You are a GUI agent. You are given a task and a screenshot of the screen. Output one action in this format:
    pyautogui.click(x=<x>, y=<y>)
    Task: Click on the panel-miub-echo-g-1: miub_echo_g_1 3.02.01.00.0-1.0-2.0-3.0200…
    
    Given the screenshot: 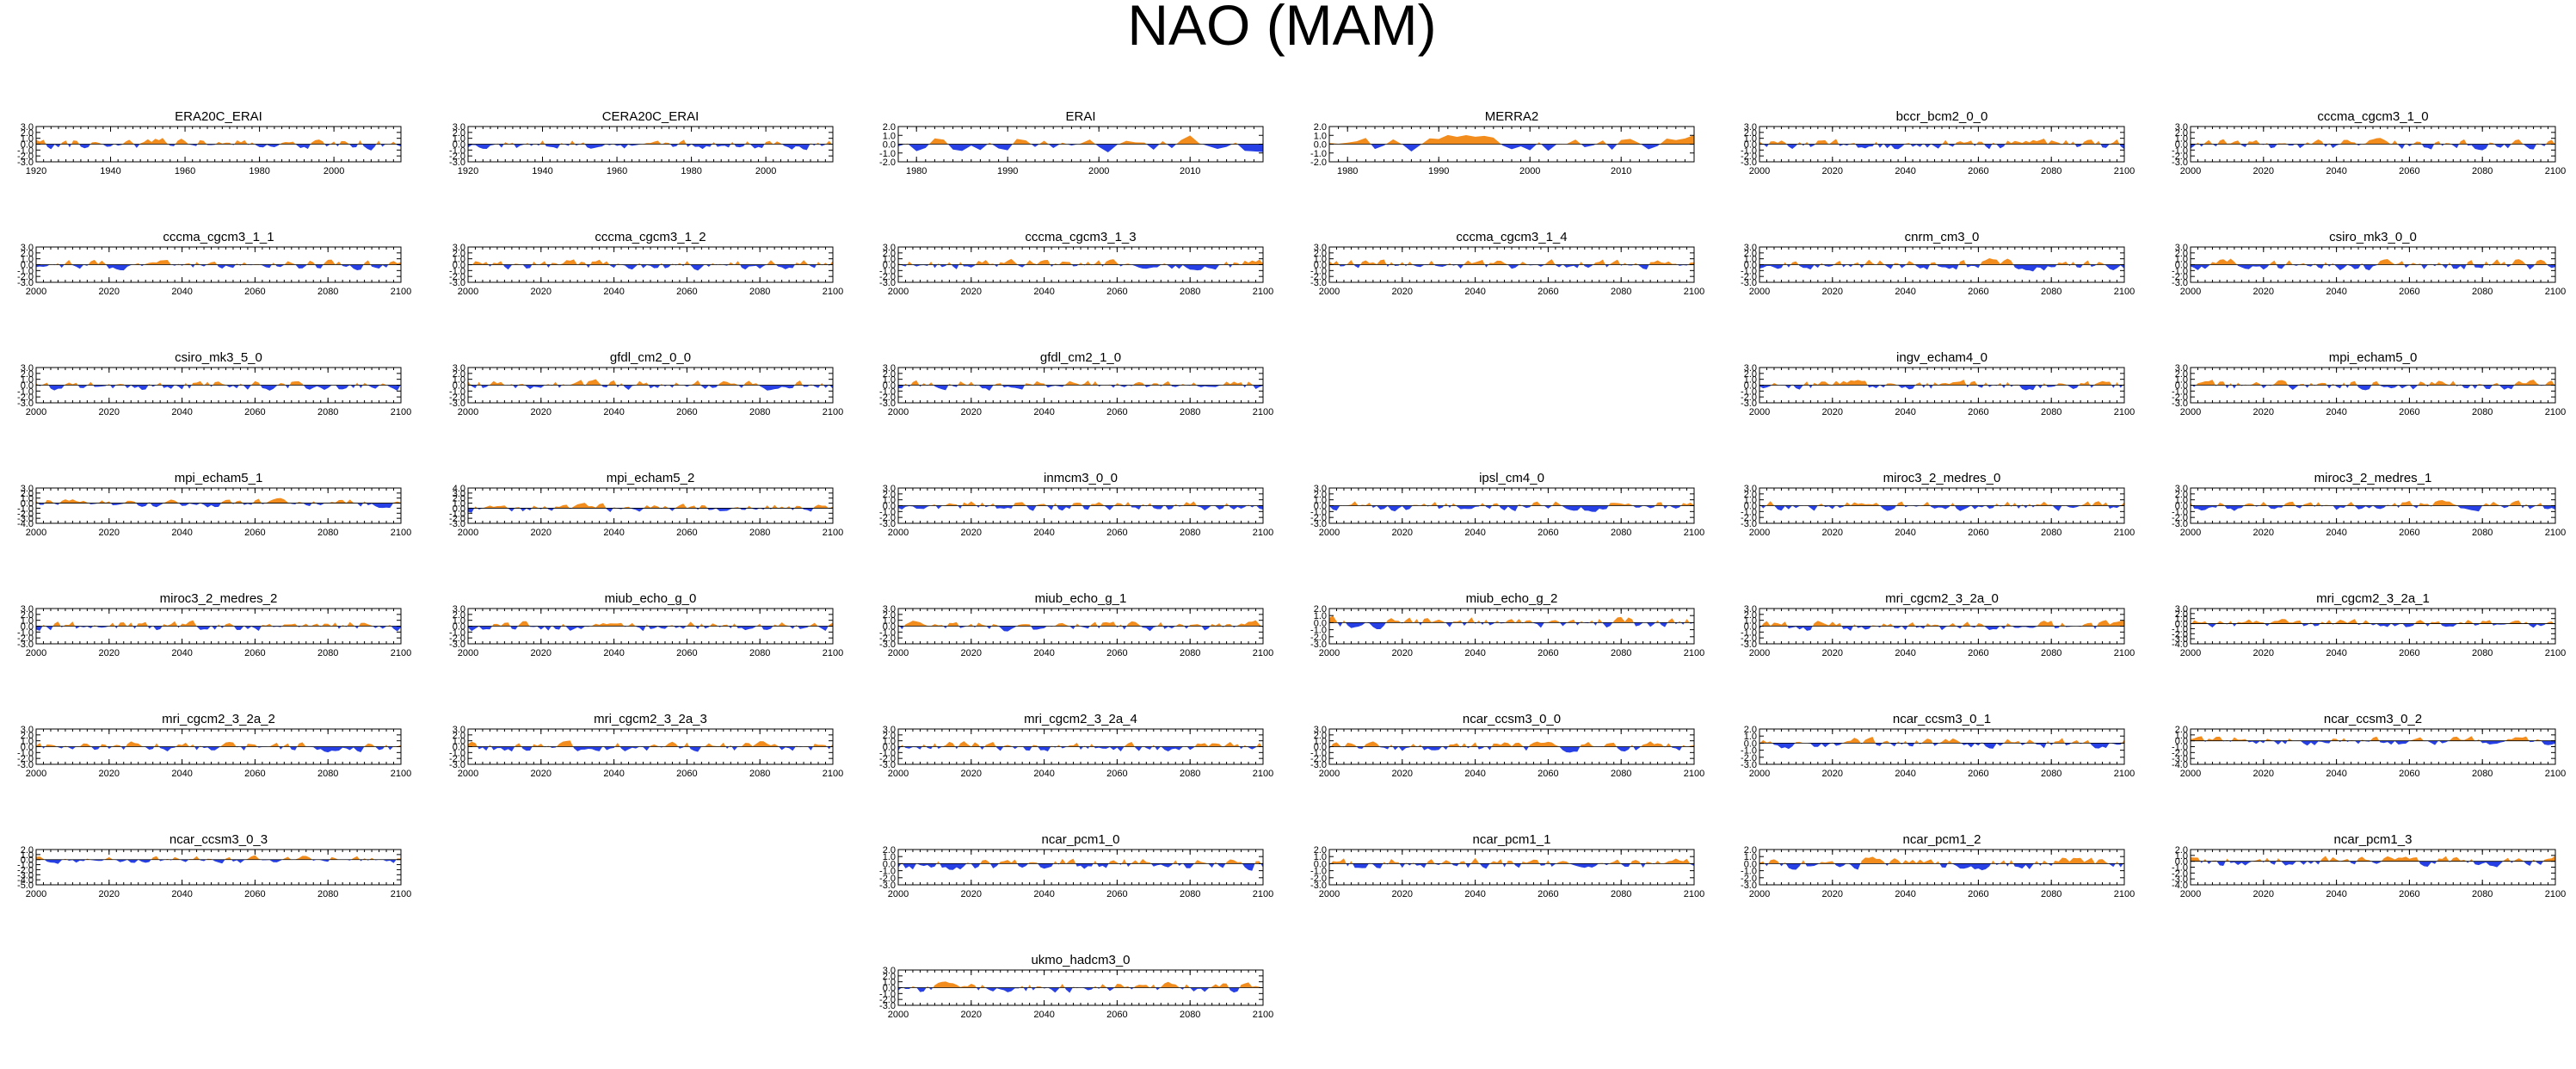 What is the action you would take?
    pyautogui.click(x=1076, y=625)
    